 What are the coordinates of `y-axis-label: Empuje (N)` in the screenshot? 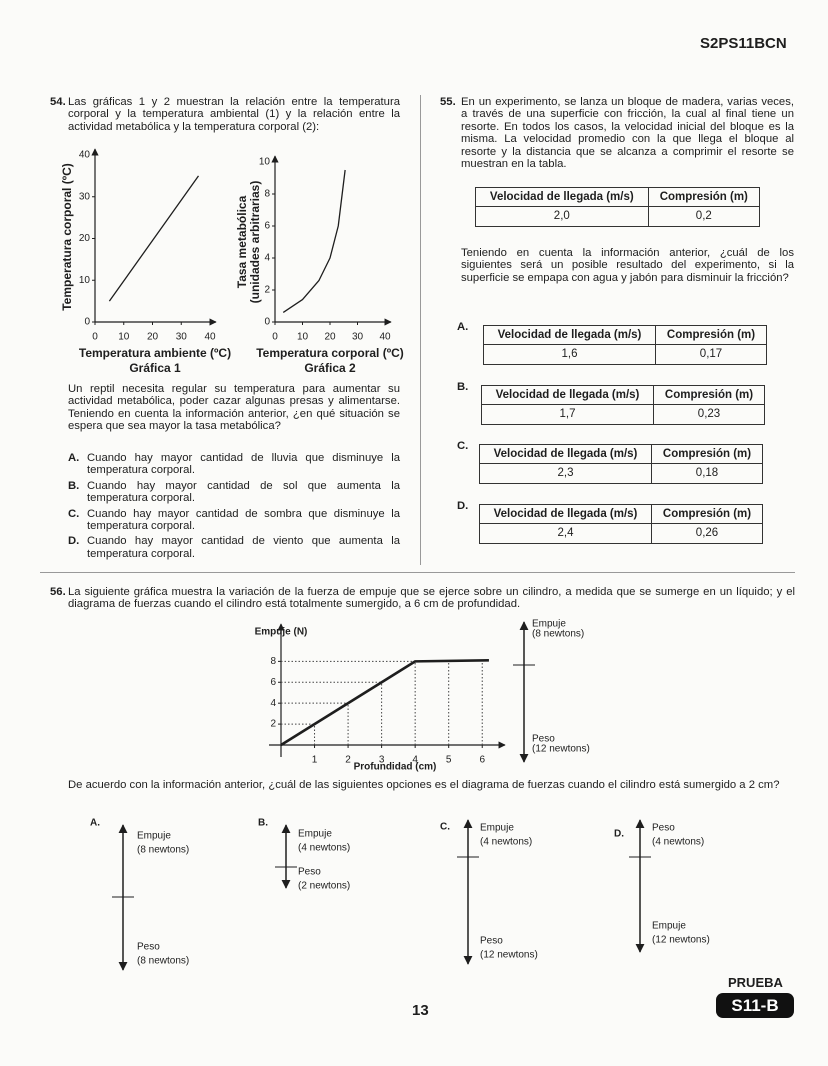 It's located at (281, 632).